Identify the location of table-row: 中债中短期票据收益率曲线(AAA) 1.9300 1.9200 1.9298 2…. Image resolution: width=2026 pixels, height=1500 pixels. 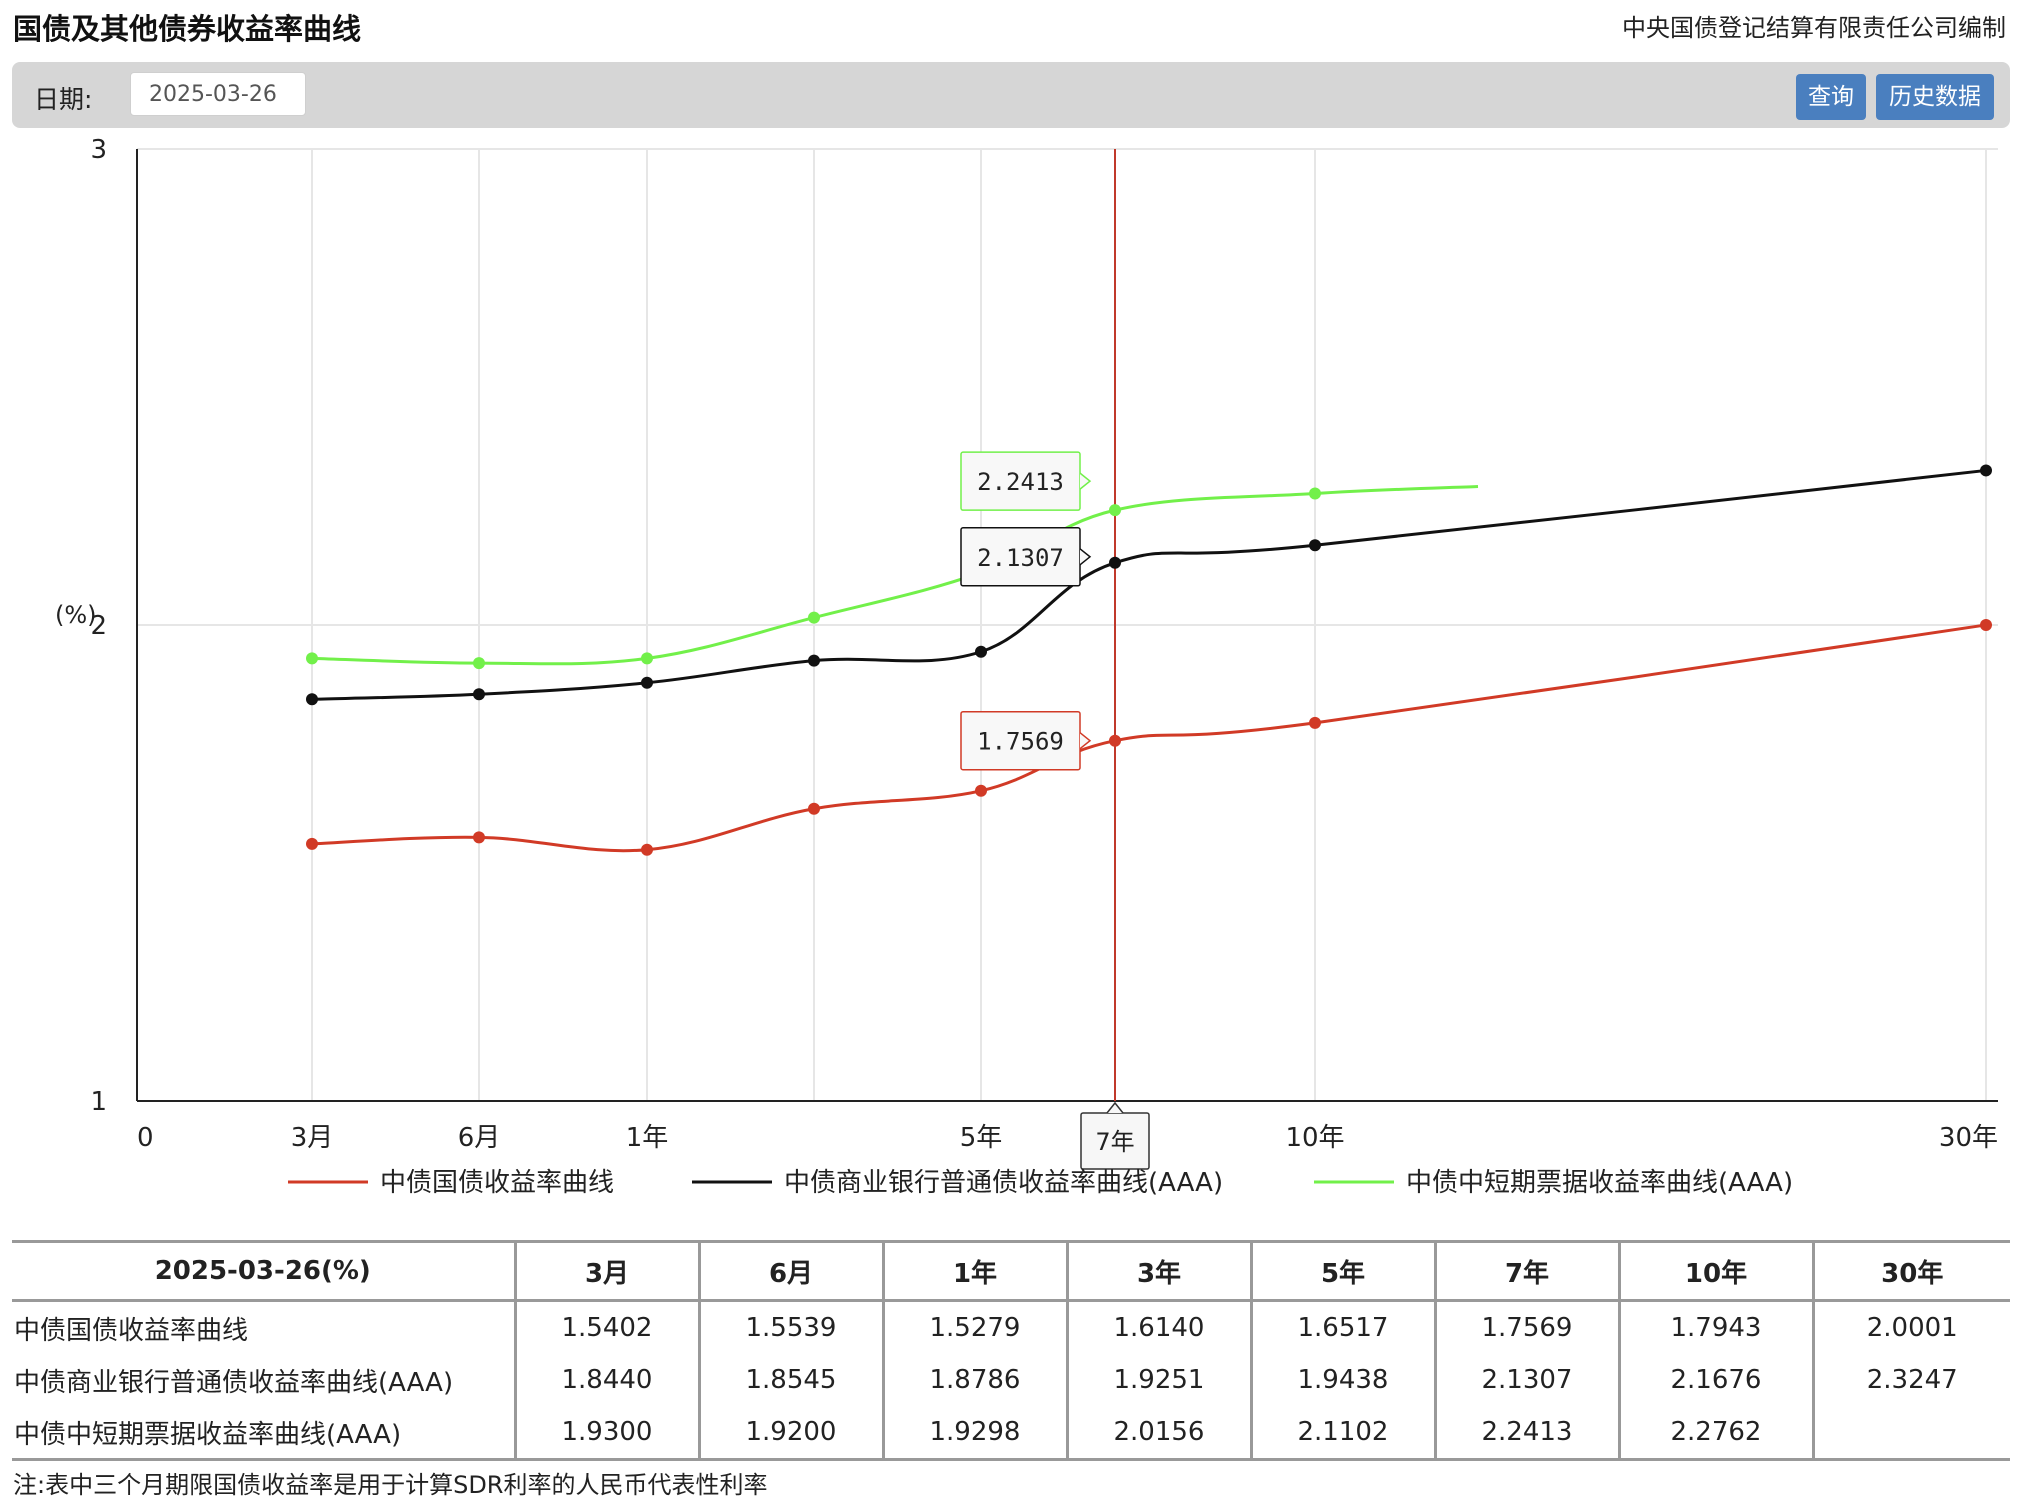
(1011, 1433).